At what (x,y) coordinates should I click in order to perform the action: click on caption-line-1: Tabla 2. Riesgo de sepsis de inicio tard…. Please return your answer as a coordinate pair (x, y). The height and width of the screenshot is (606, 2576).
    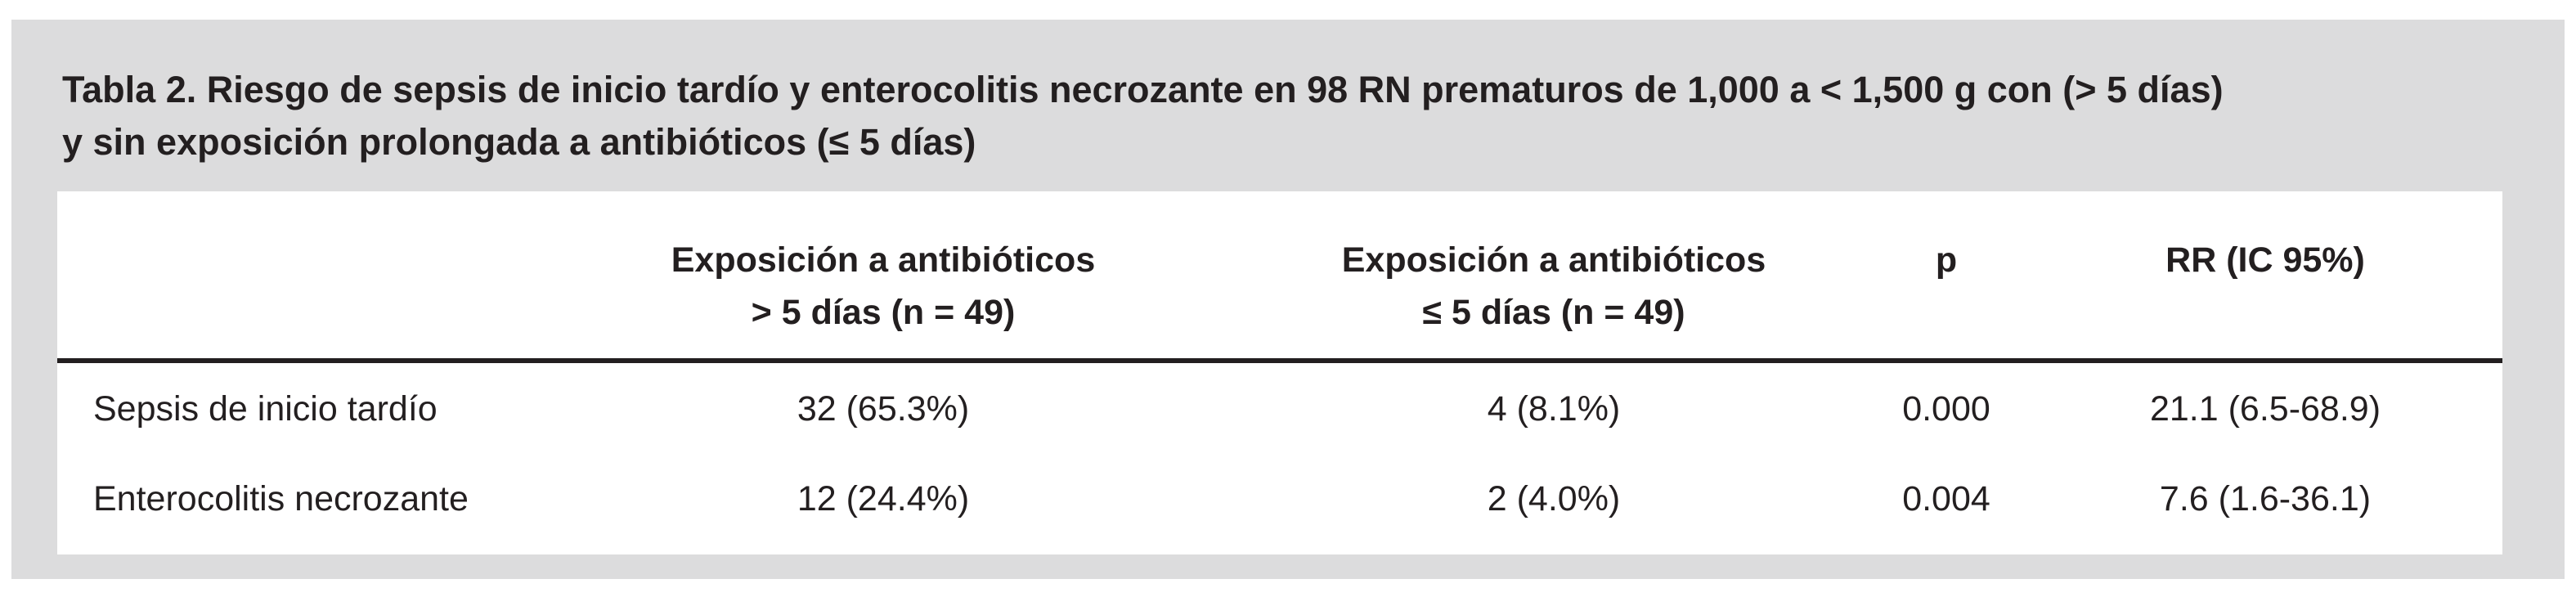
    Looking at the image, I should click on (1143, 89).